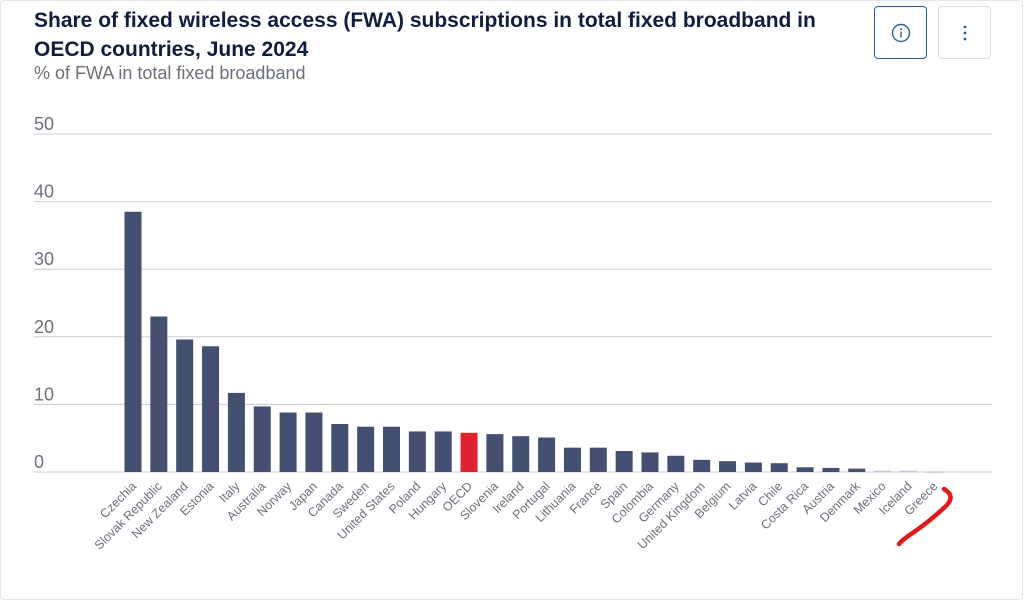 The height and width of the screenshot is (602, 1025). What do you see at coordinates (44, 327) in the screenshot?
I see `y-tick-label: 20` at bounding box center [44, 327].